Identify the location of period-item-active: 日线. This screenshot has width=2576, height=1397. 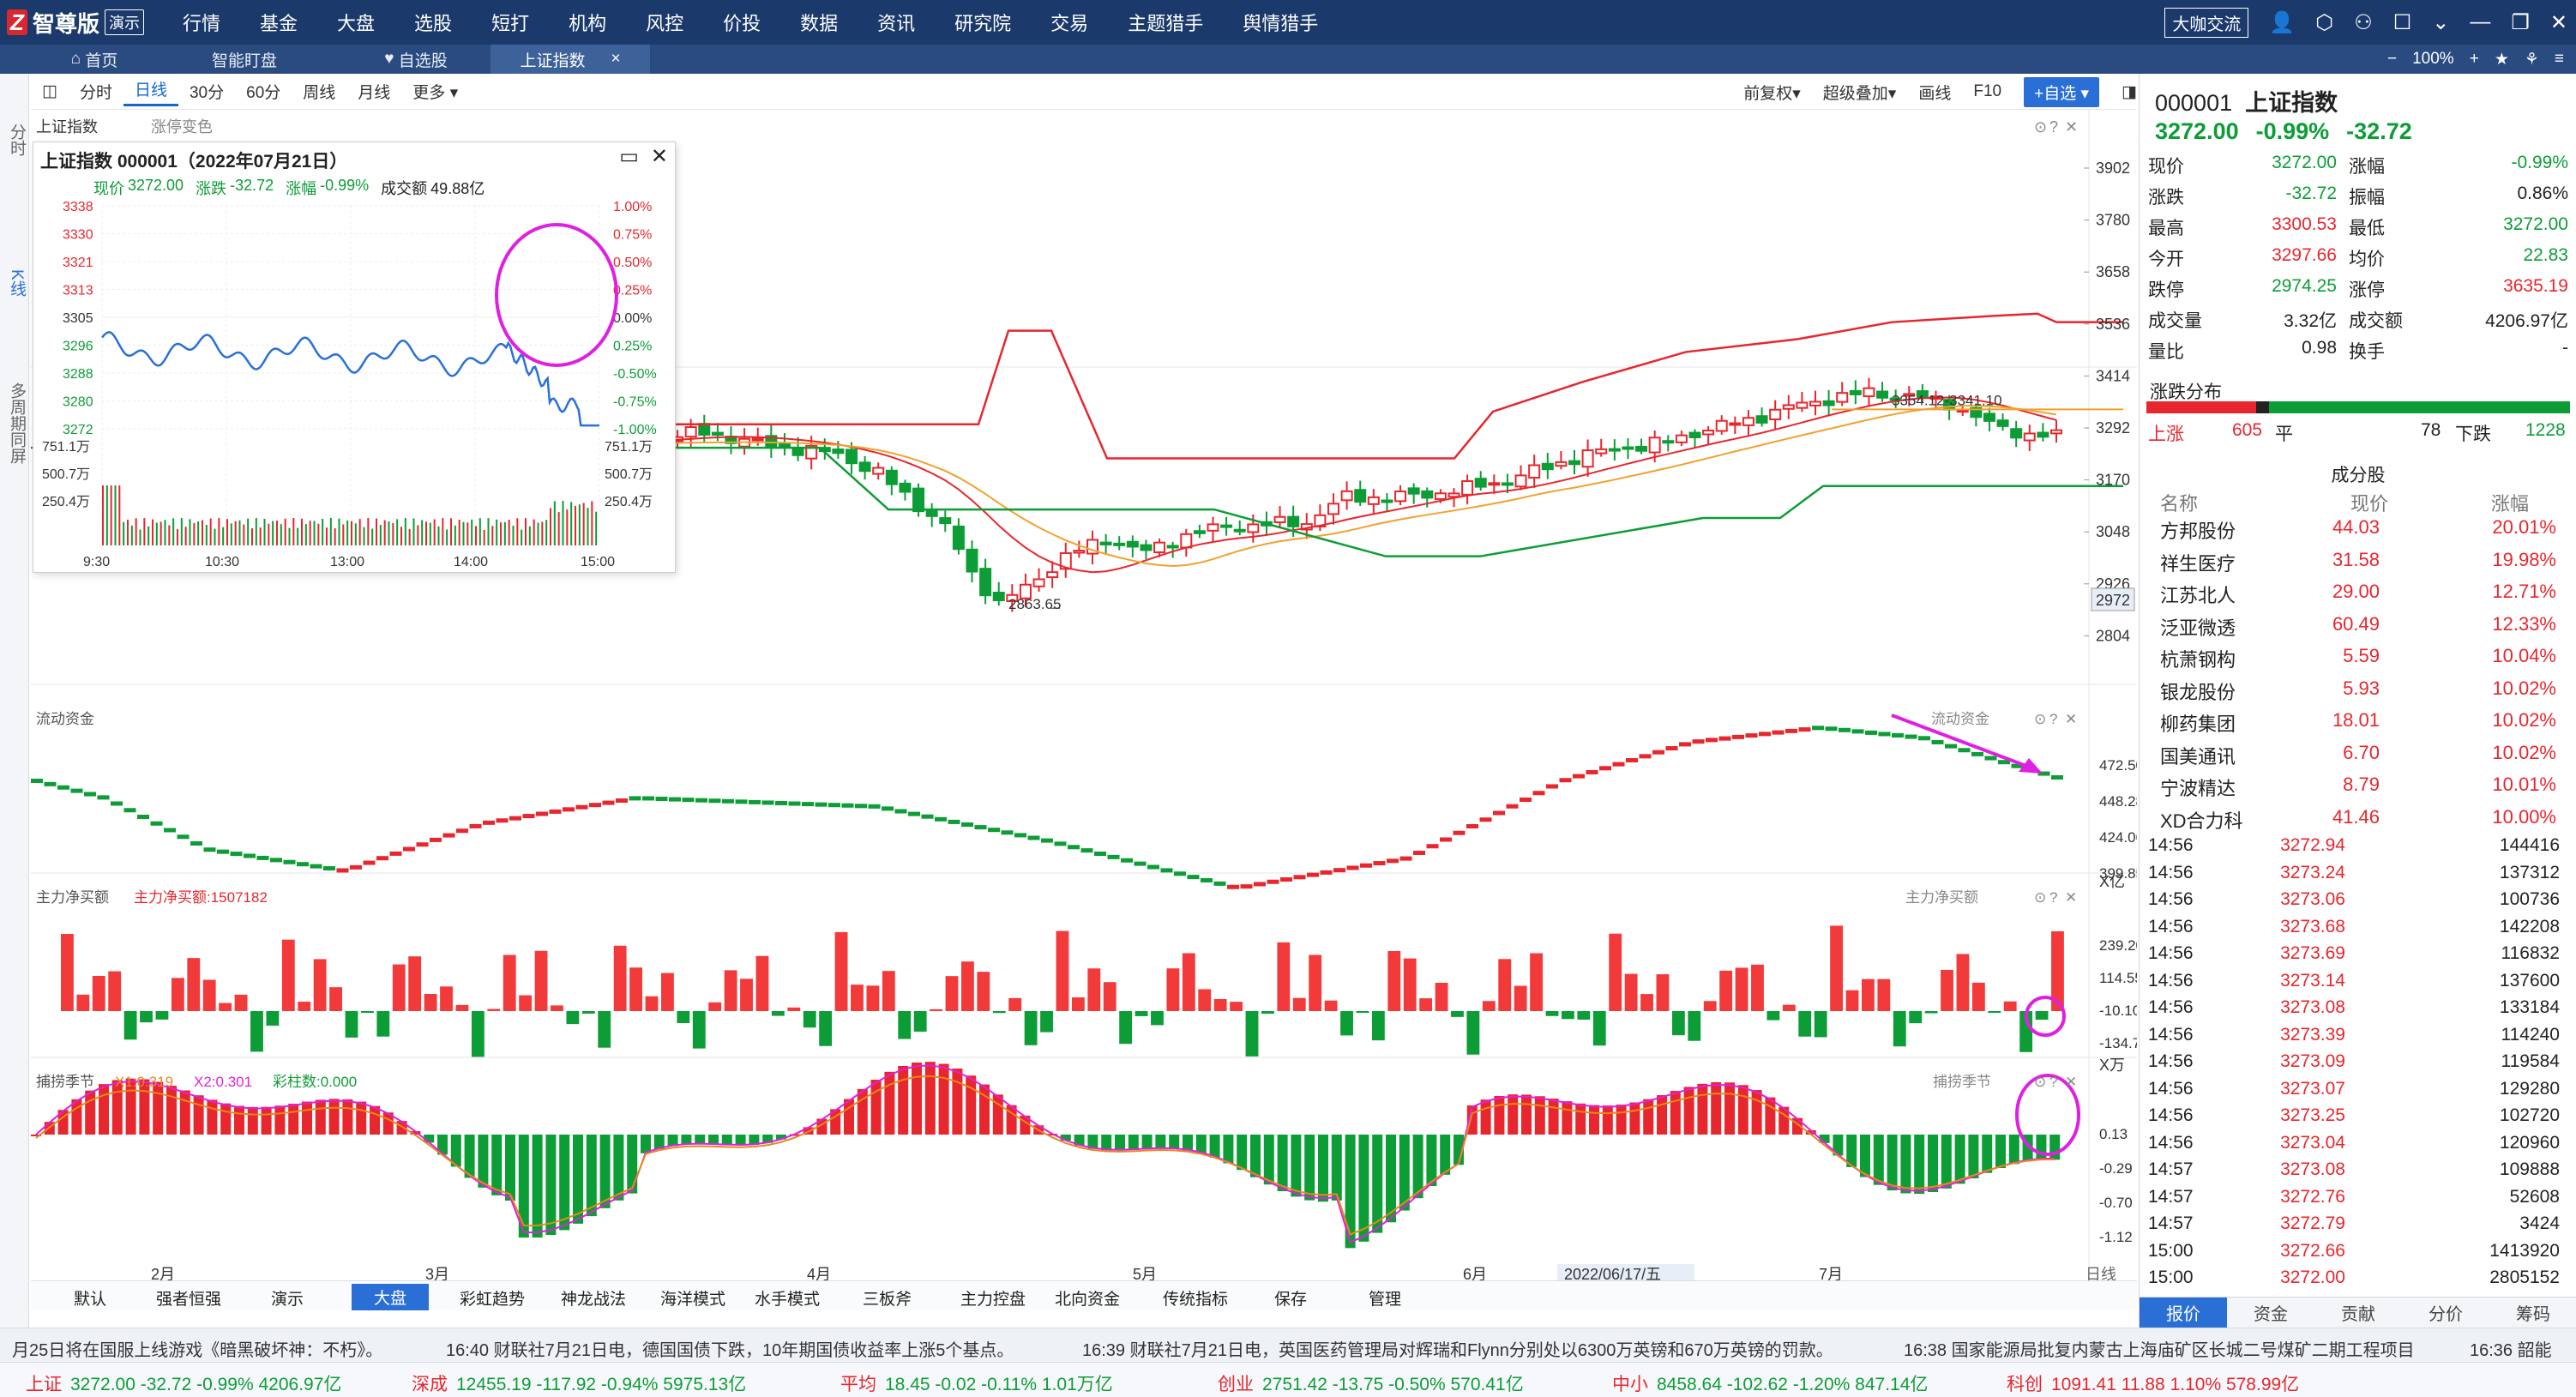
(150, 92).